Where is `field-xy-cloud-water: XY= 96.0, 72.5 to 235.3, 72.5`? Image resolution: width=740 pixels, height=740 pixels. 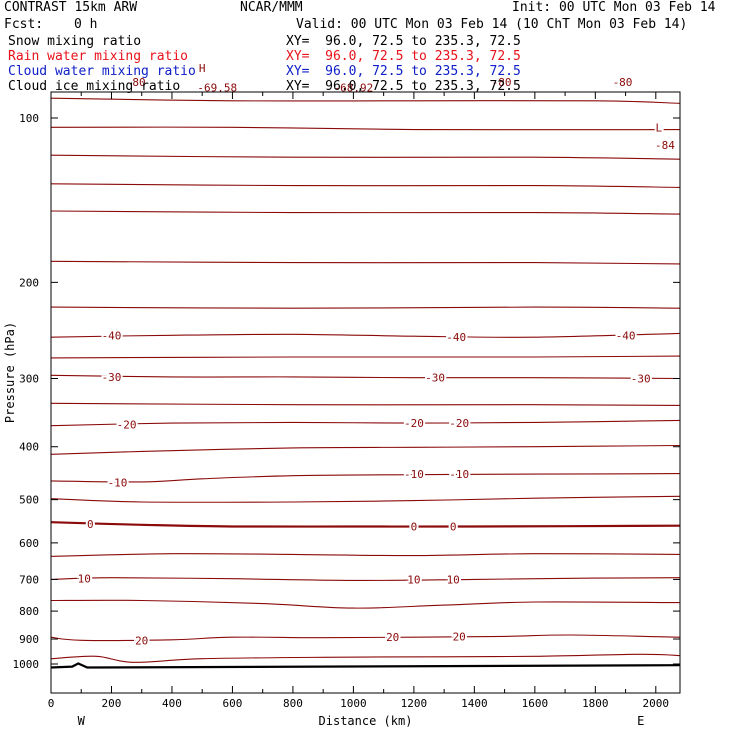
field-xy-cloud-water: XY= 96.0, 72.5 to 235.3, 72.5 is located at coordinates (403, 71).